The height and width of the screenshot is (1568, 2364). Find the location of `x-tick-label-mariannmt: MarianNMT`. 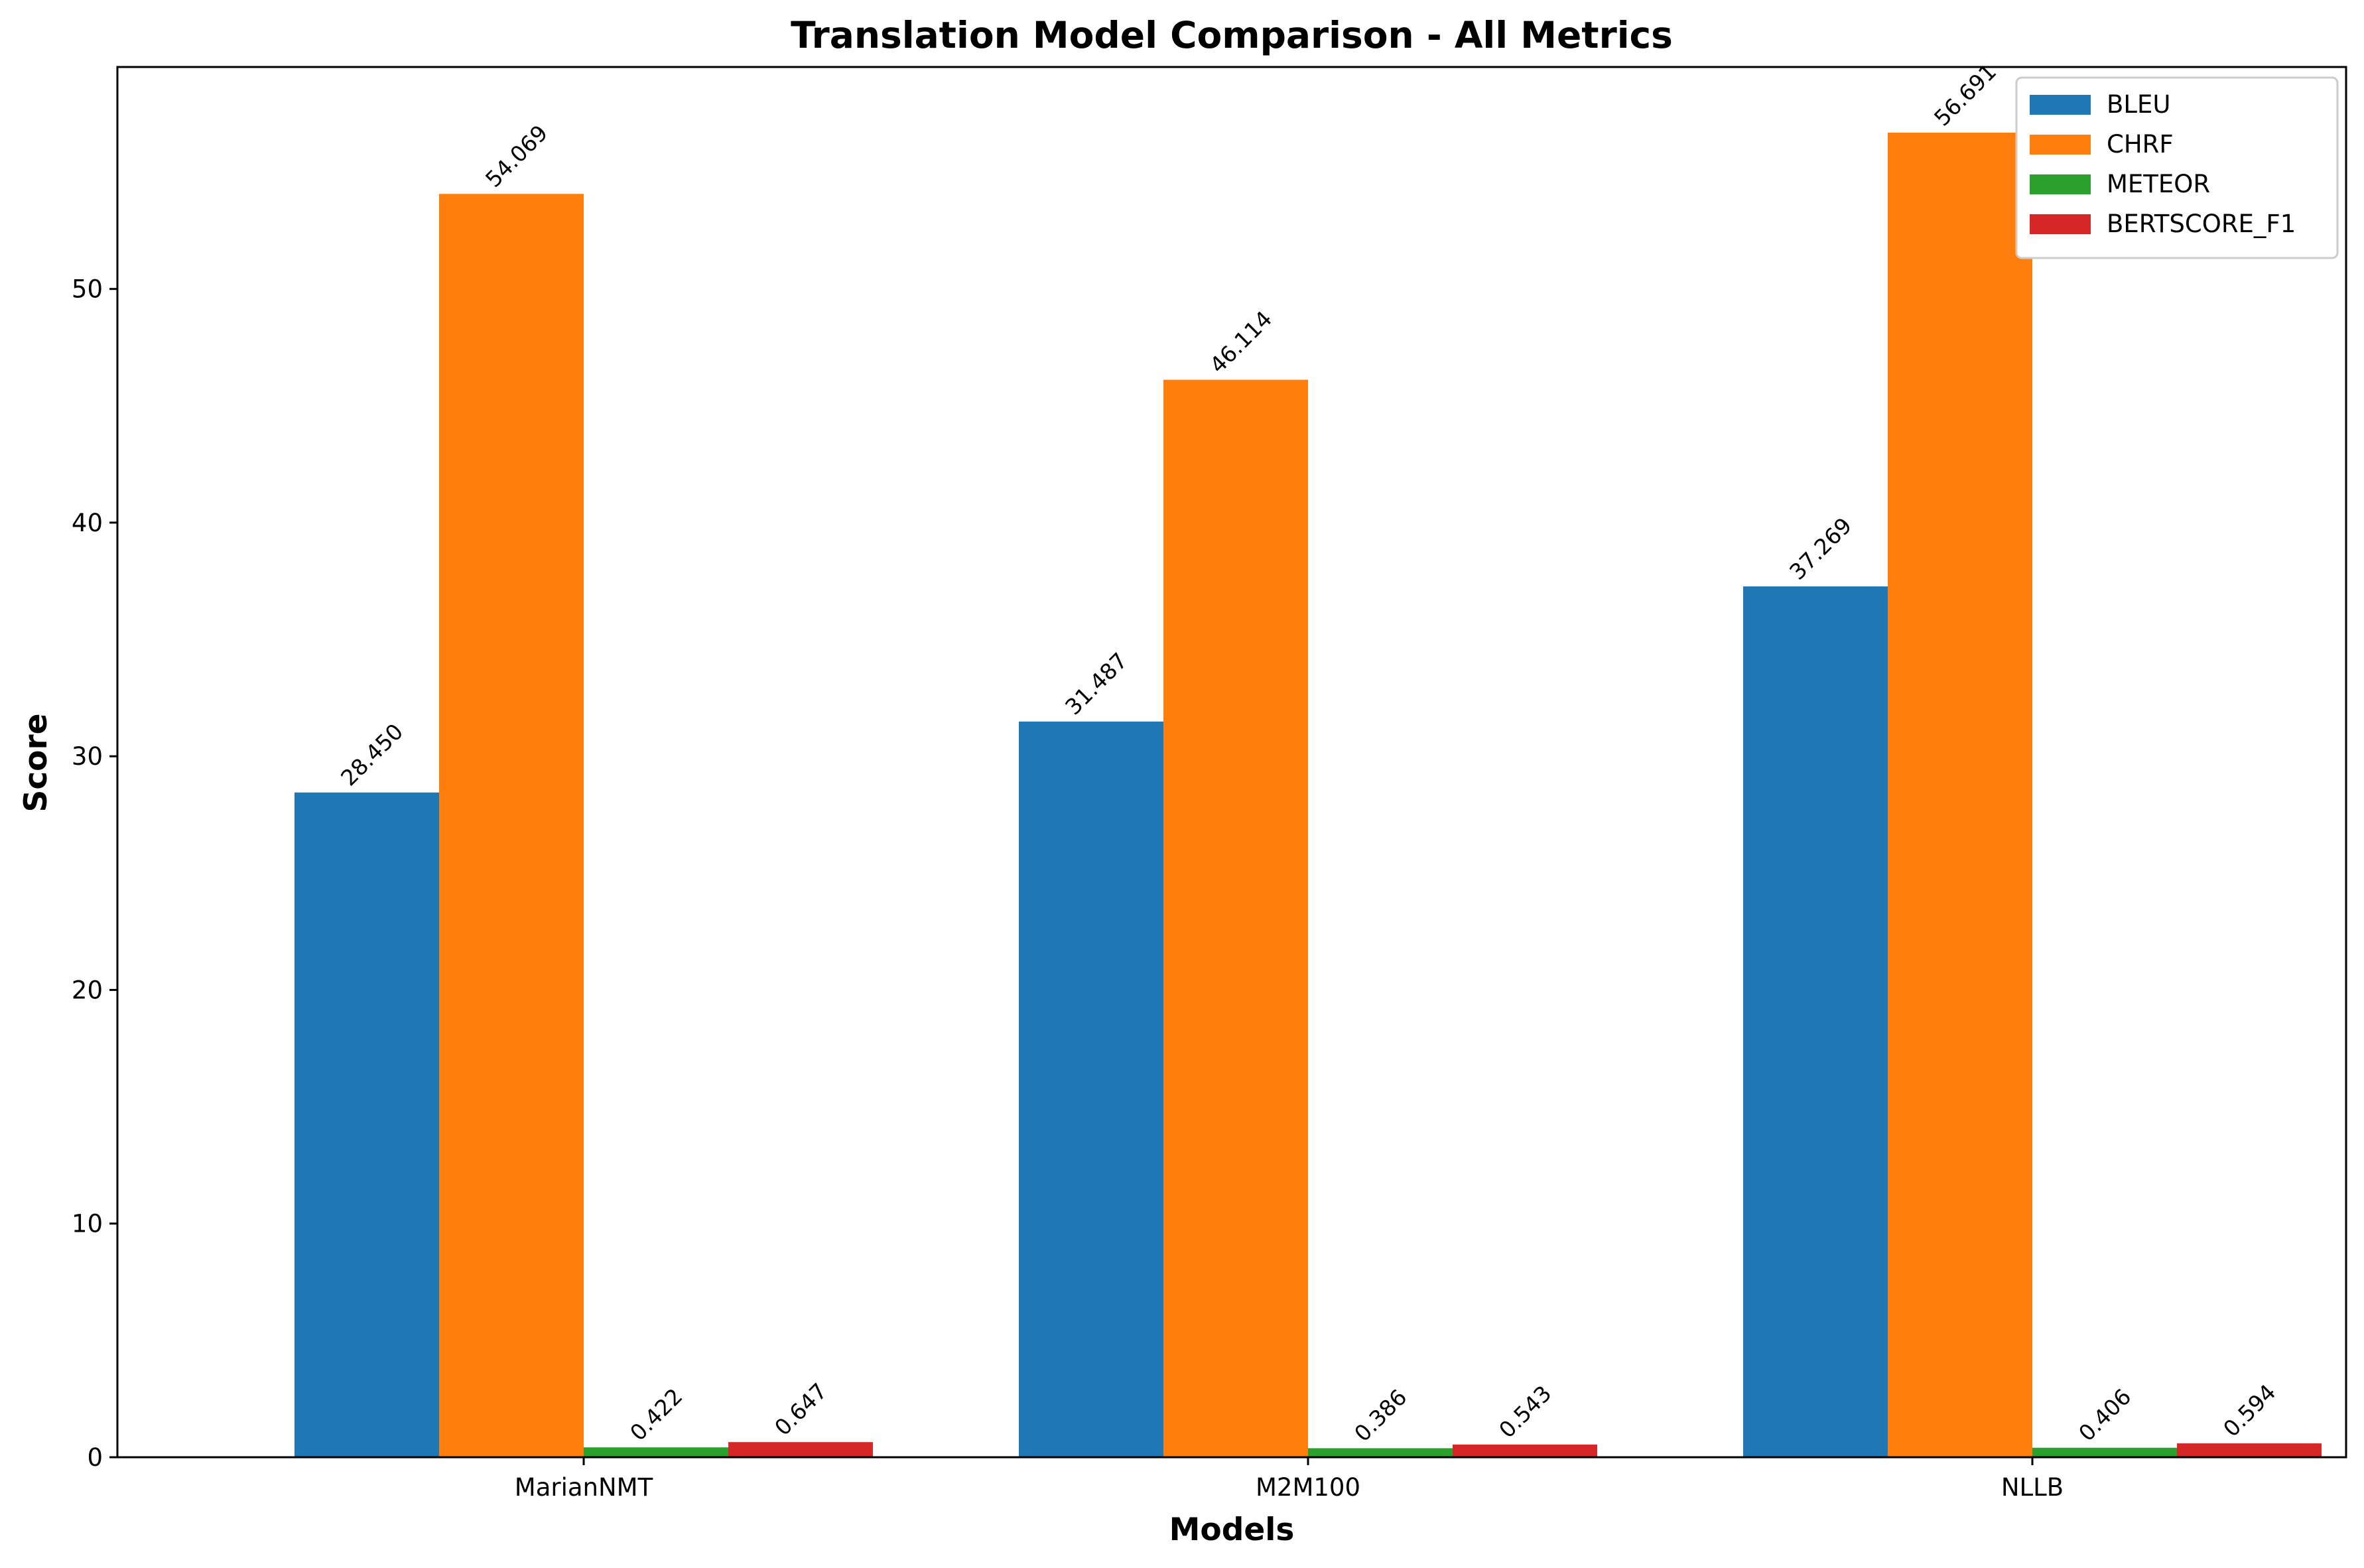

x-tick-label-mariannmt: MarianNMT is located at coordinates (584, 1487).